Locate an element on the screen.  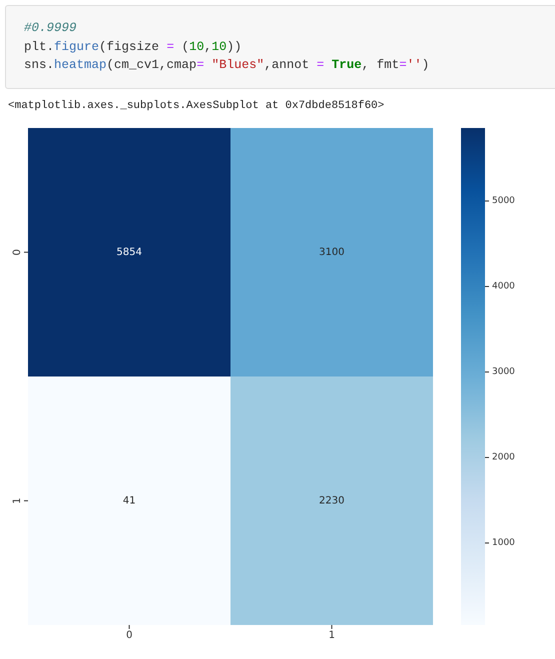
color-bar-label: 4000 is located at coordinates (504, 287).